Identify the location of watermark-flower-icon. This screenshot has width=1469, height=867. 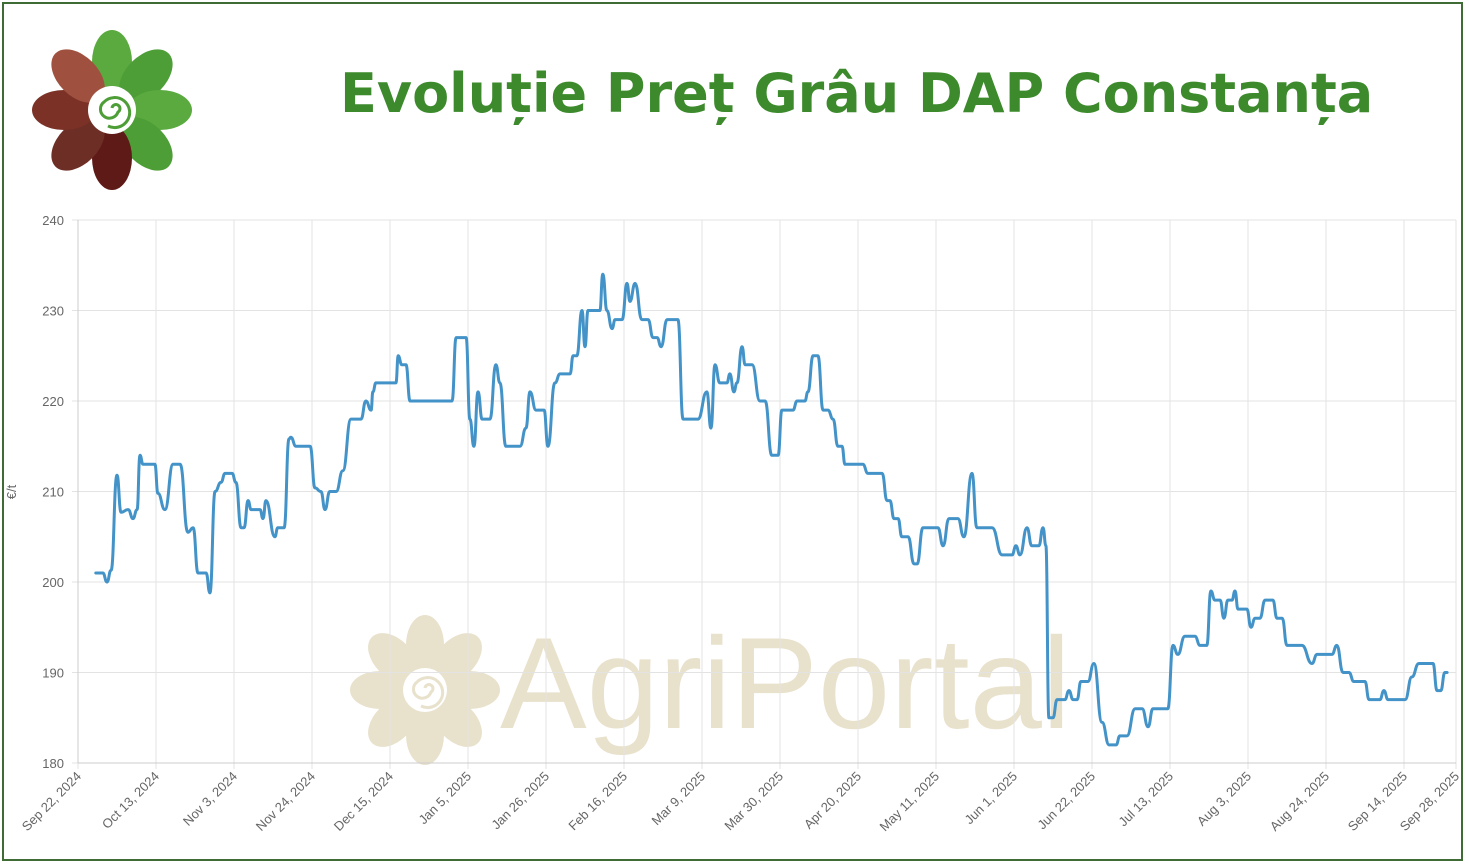
(425, 690).